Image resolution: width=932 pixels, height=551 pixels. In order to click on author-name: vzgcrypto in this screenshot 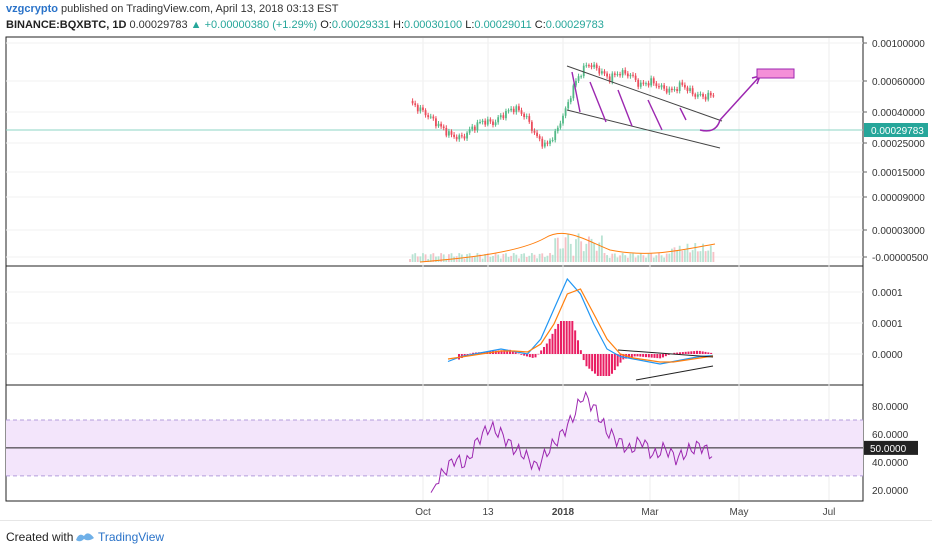, I will do `click(32, 9)`.